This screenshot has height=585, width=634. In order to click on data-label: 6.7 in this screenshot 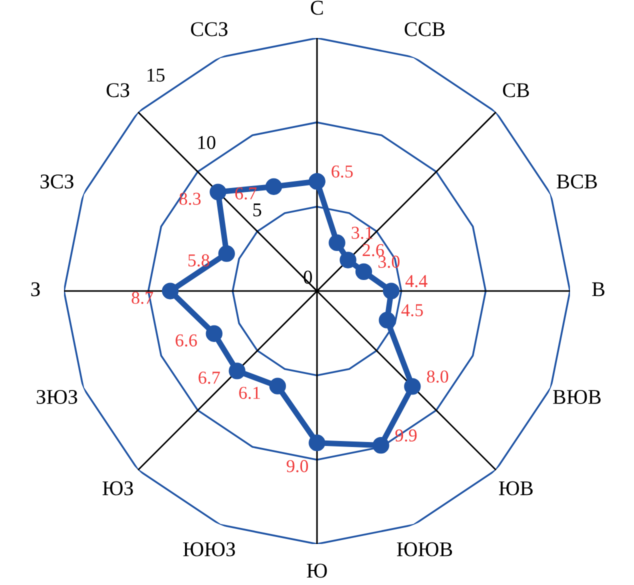, I will do `click(209, 378)`.